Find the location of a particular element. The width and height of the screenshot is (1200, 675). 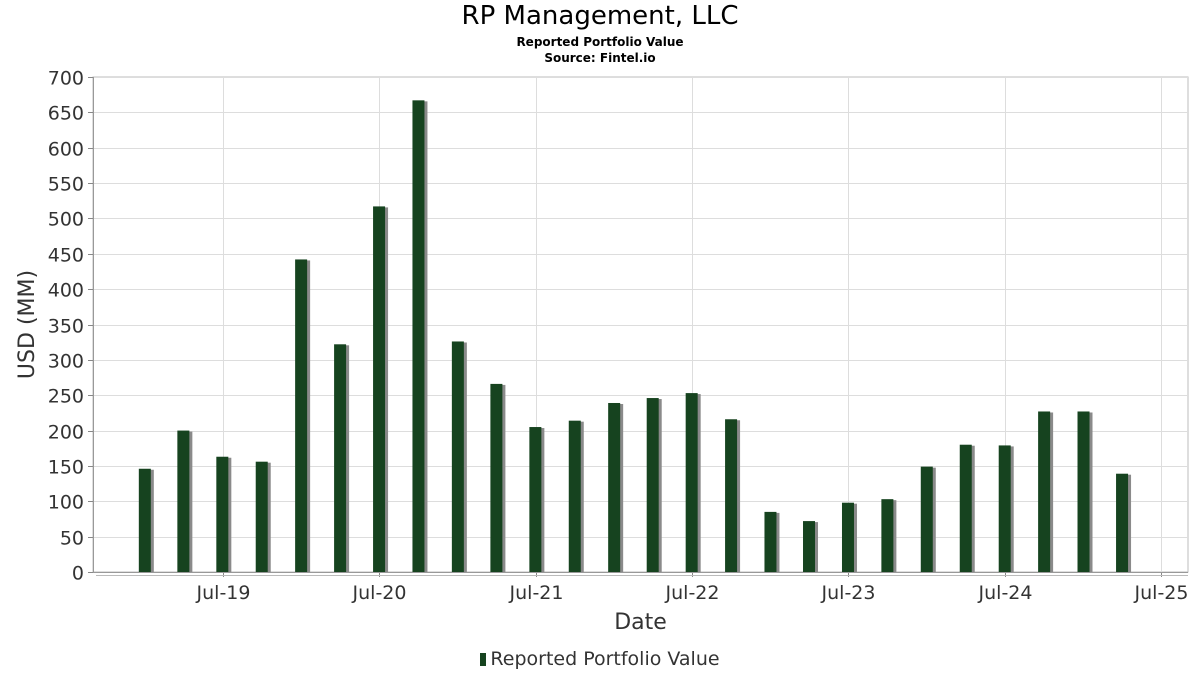

y-tick-label: 200 is located at coordinates (66, 433).